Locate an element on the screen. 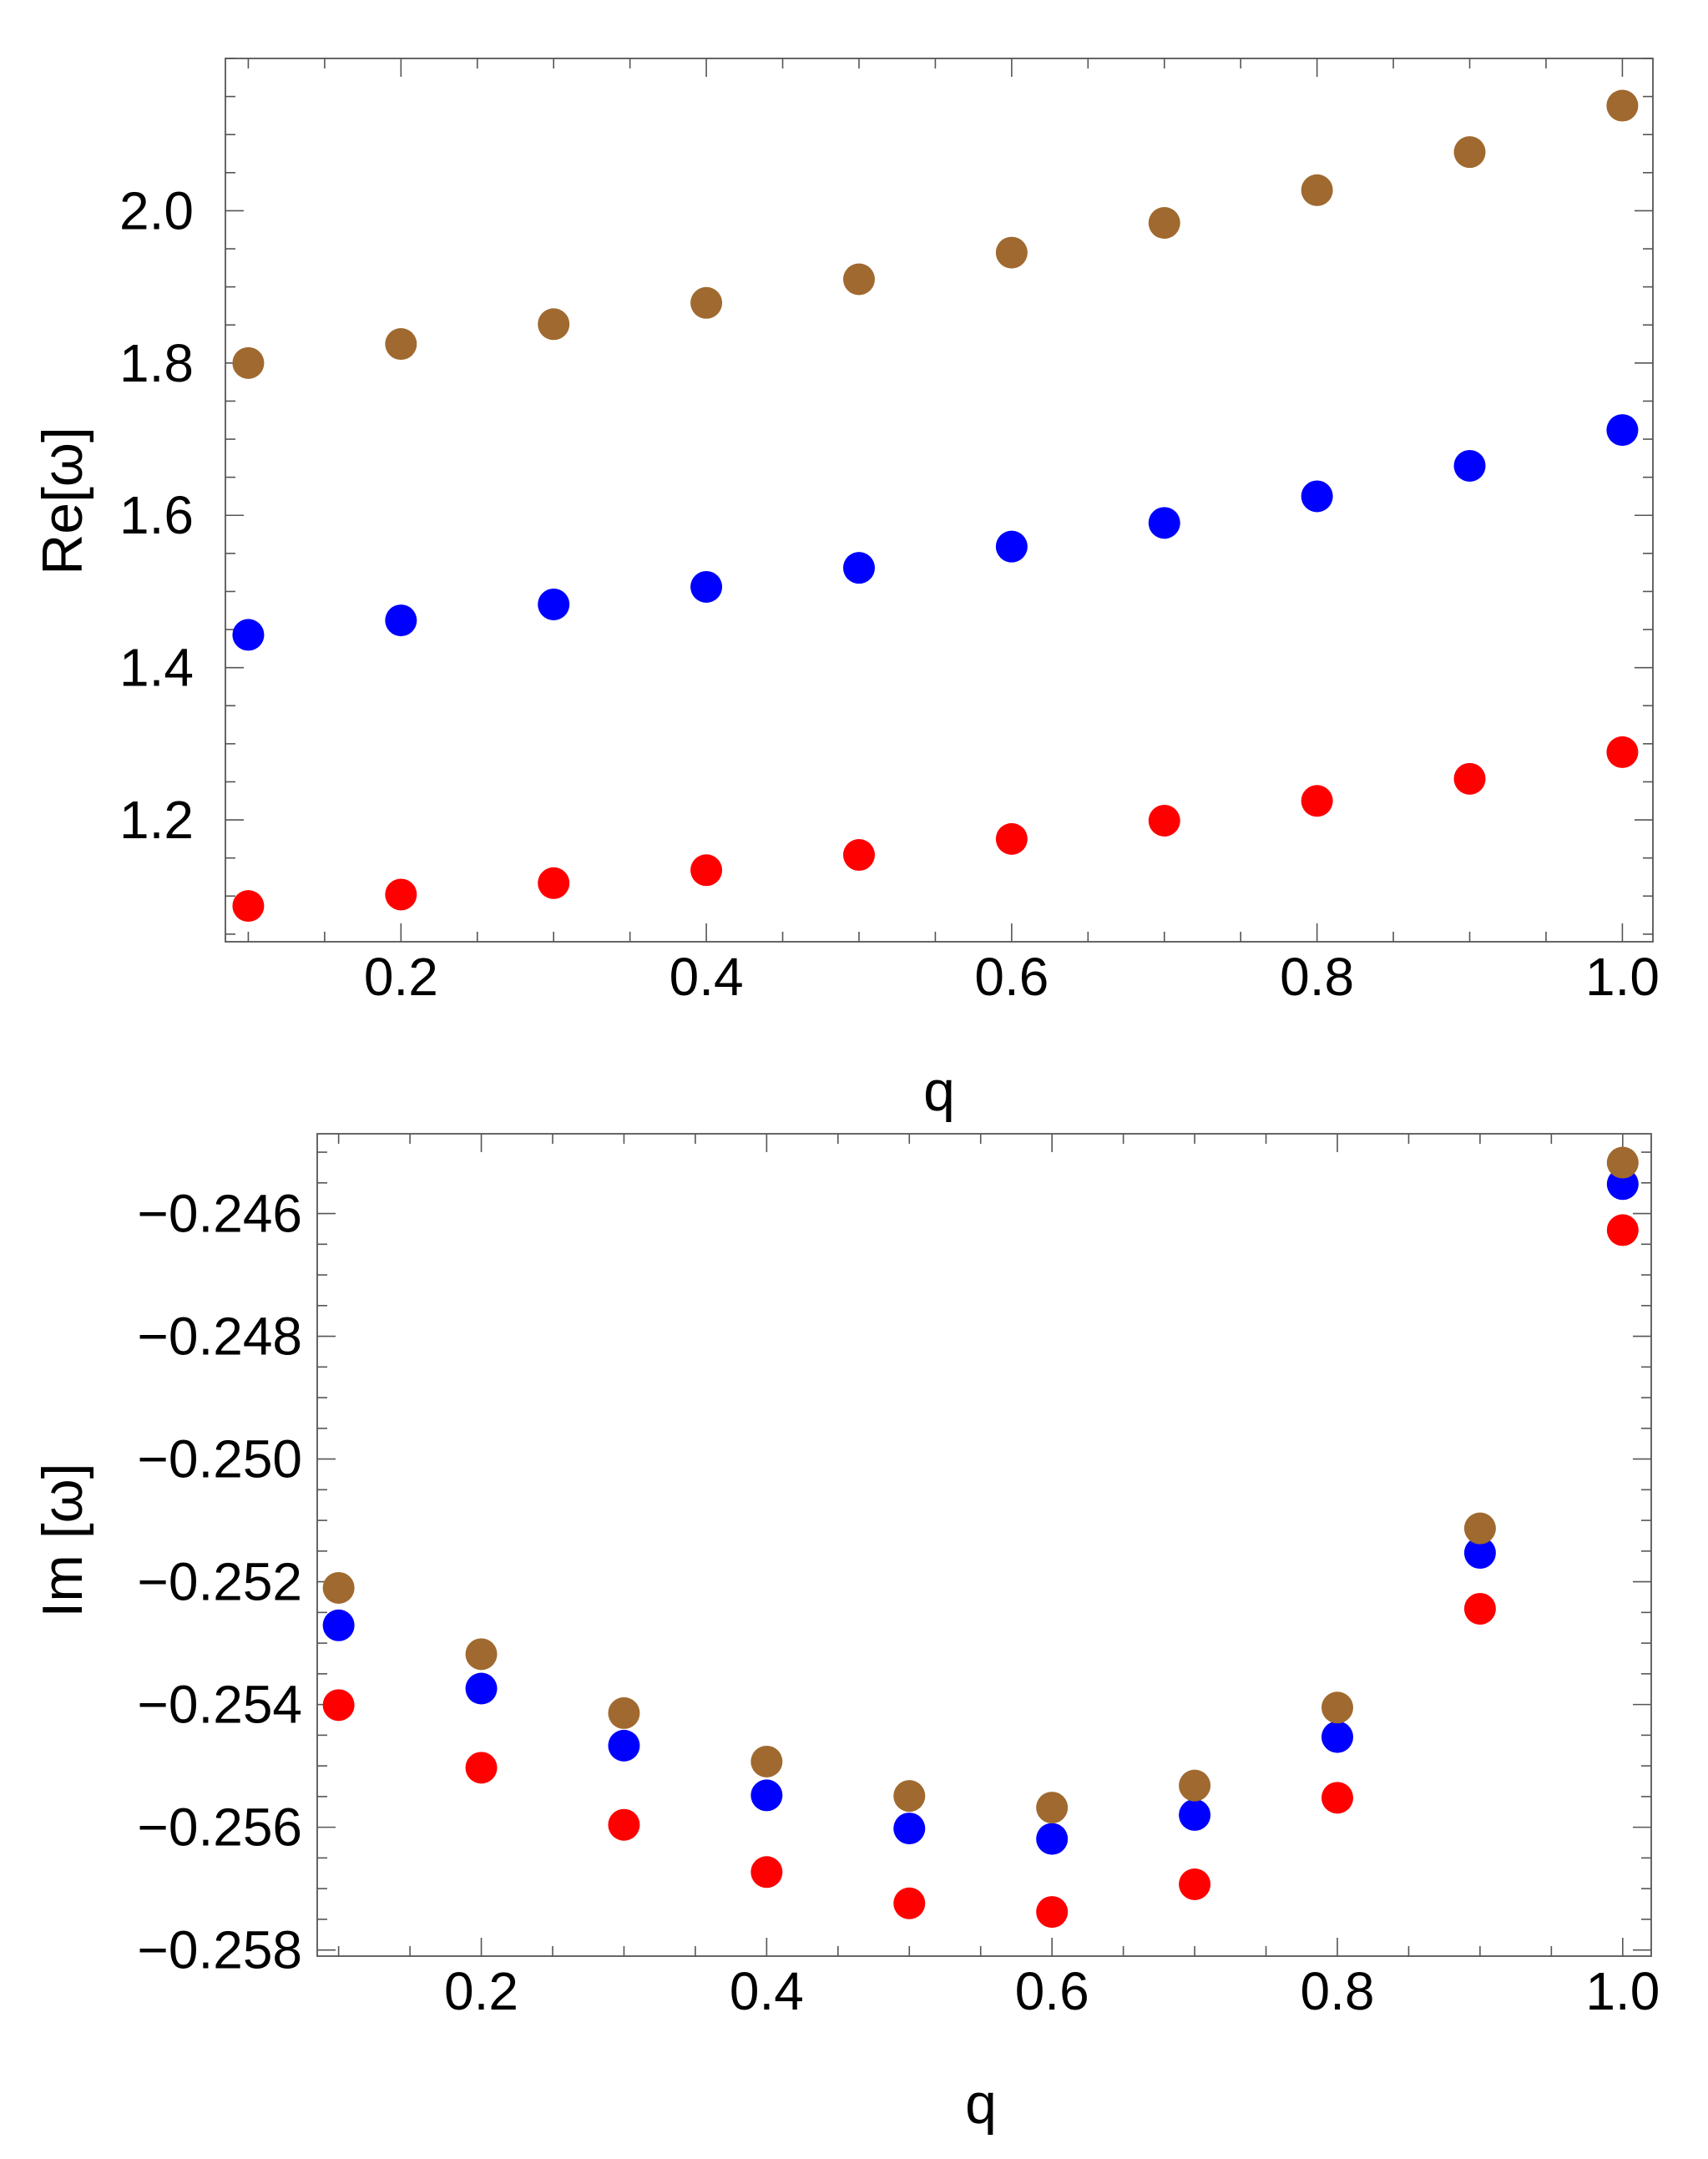  imaginary-part-y-tick-label: −0.256 is located at coordinates (220, 1827).